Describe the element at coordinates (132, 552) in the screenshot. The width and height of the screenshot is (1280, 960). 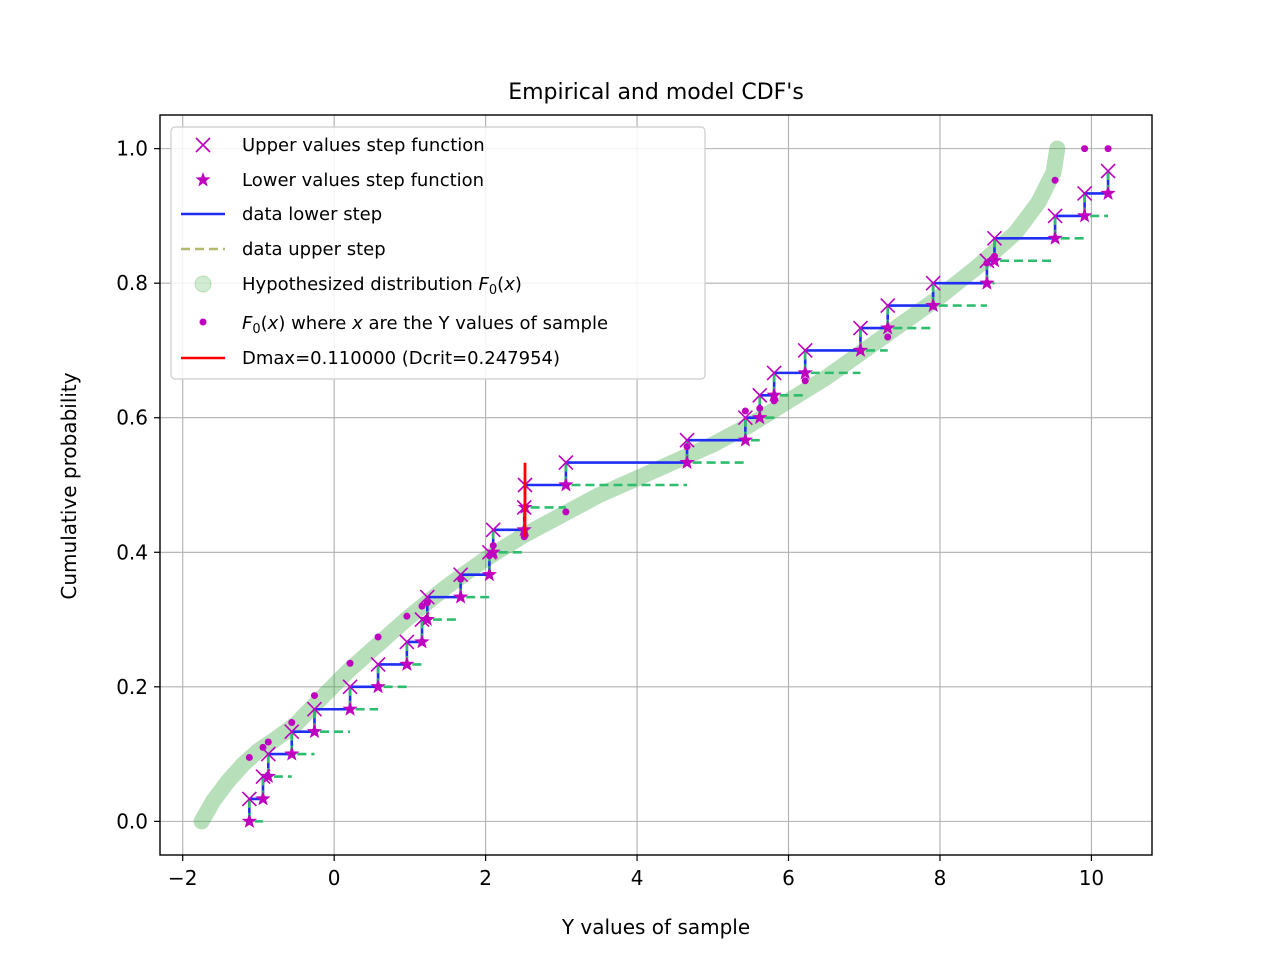
I see `y-tick-label: 0.4` at that location.